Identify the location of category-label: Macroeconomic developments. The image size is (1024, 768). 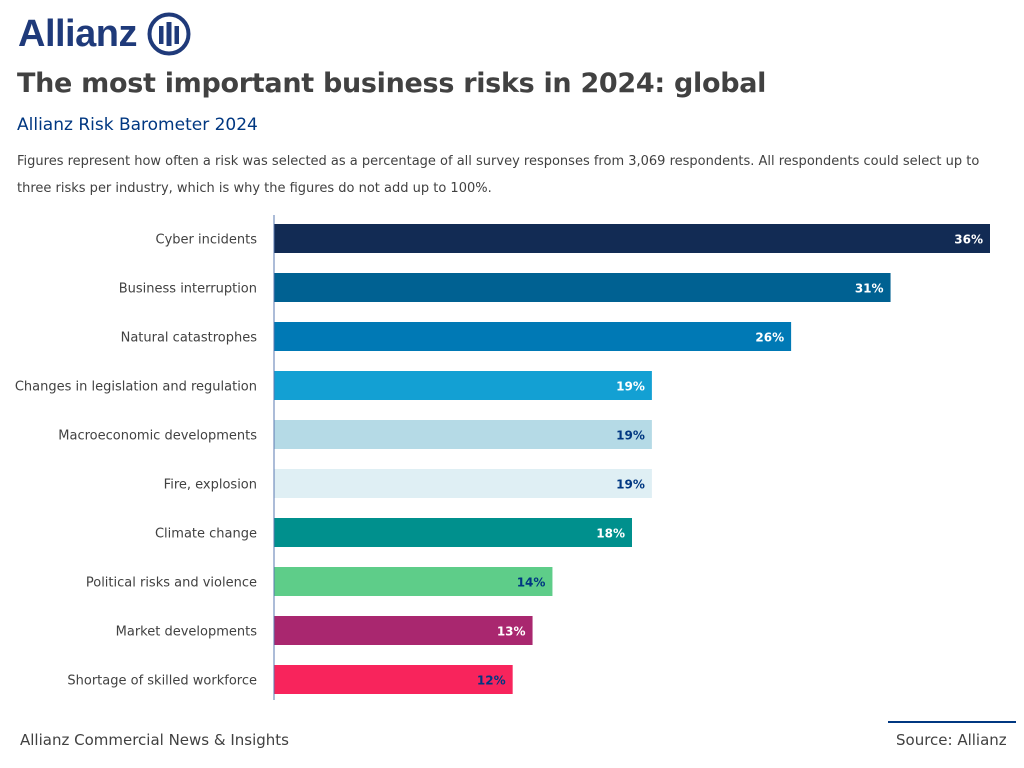
(157, 436).